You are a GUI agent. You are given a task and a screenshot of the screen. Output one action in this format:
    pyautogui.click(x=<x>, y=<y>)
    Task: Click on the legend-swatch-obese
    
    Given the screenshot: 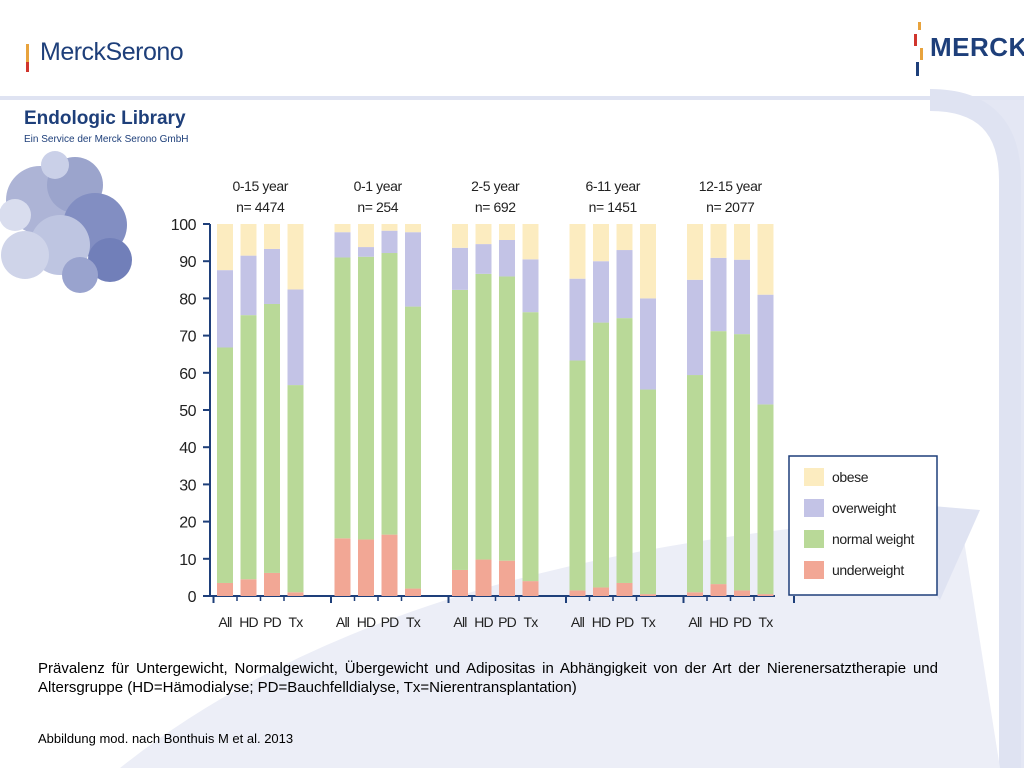 What is the action you would take?
    pyautogui.click(x=814, y=477)
    